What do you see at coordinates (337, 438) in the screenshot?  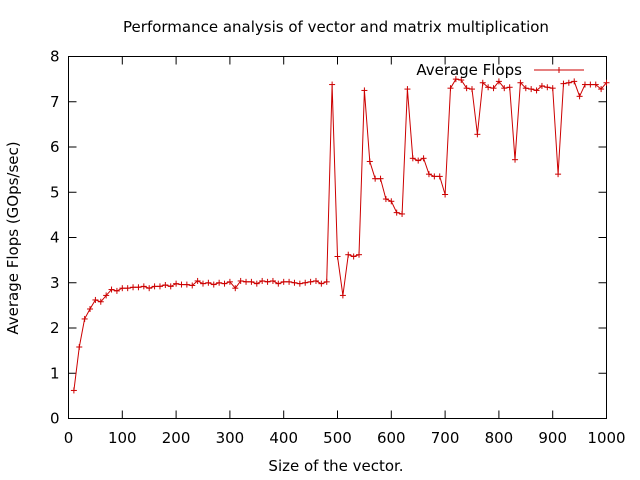 I see `x-tick-label-5: 500` at bounding box center [337, 438].